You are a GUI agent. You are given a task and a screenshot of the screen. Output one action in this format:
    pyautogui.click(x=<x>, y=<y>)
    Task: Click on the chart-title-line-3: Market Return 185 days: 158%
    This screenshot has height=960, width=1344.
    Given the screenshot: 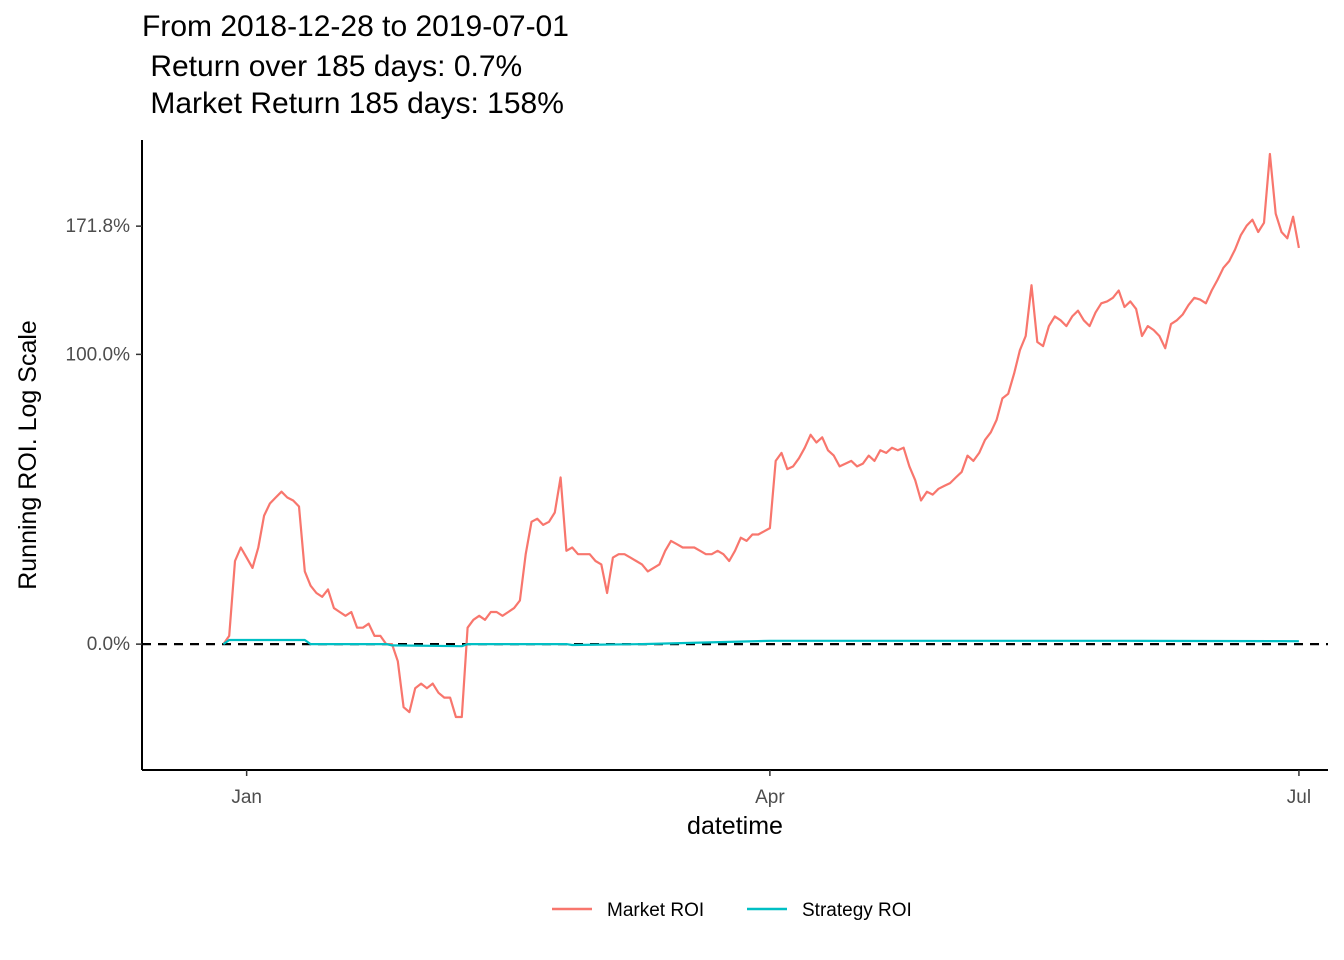 What is the action you would take?
    pyautogui.click(x=353, y=103)
    